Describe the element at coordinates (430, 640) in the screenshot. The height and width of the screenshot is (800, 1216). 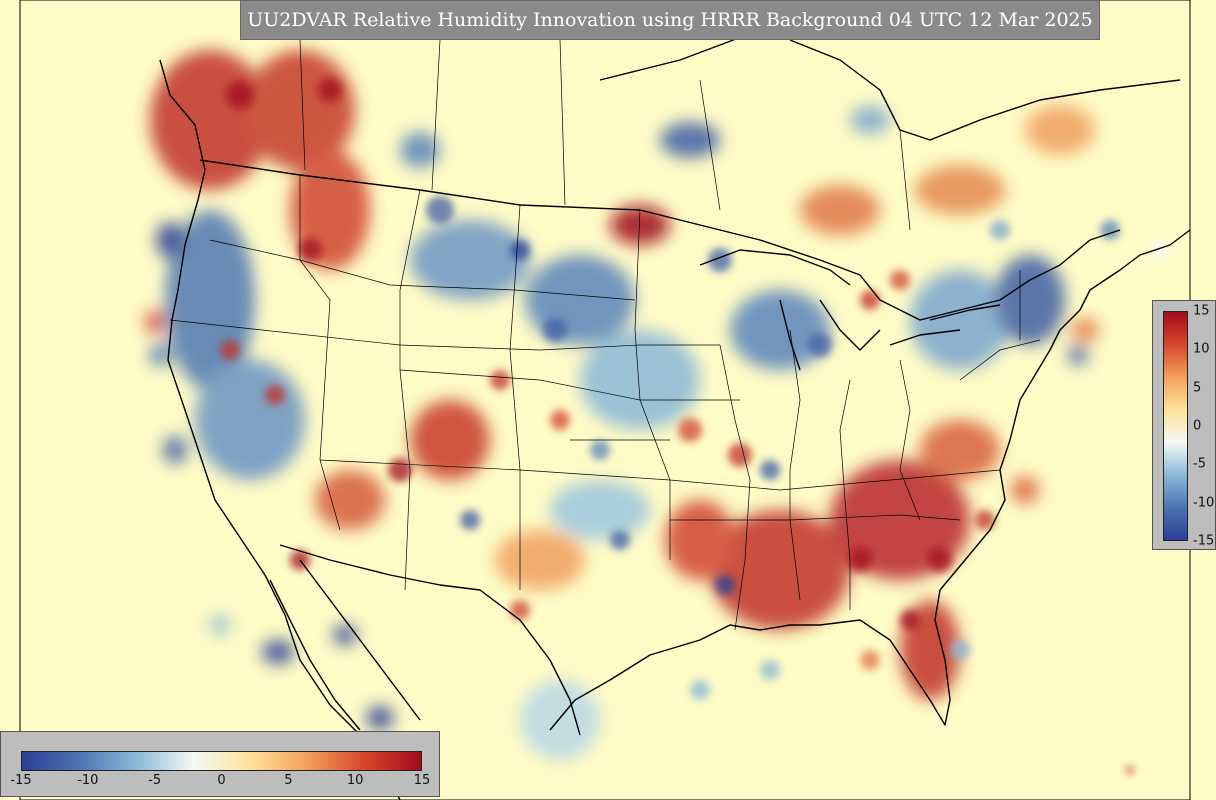
I see `us-mexico-border` at that location.